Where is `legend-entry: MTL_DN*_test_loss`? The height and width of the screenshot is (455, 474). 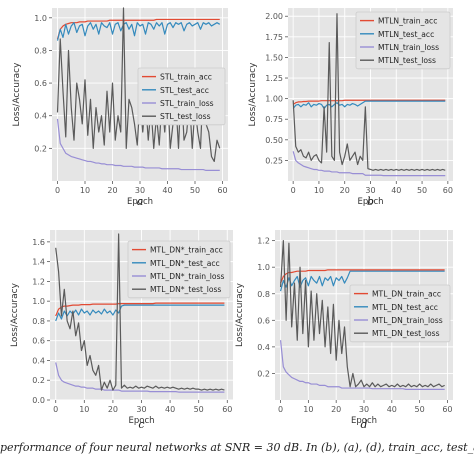
legend-entry: MTL_DN*_test_loss is located at coordinates (185, 289).